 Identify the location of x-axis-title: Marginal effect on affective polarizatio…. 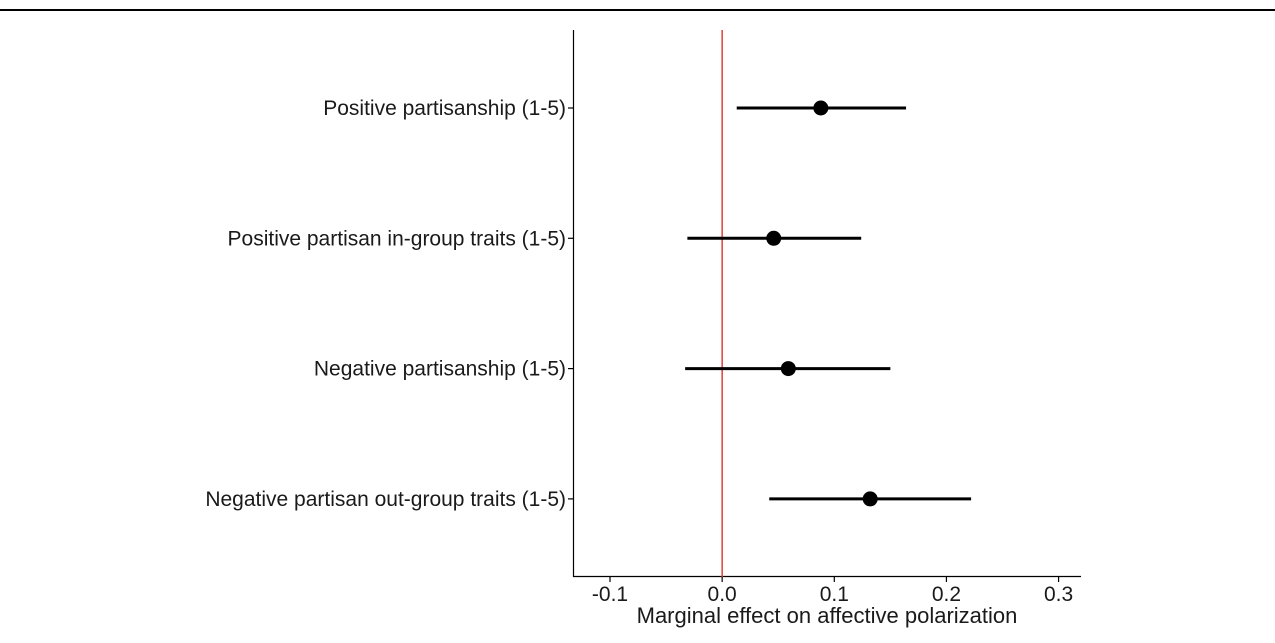
(827, 615).